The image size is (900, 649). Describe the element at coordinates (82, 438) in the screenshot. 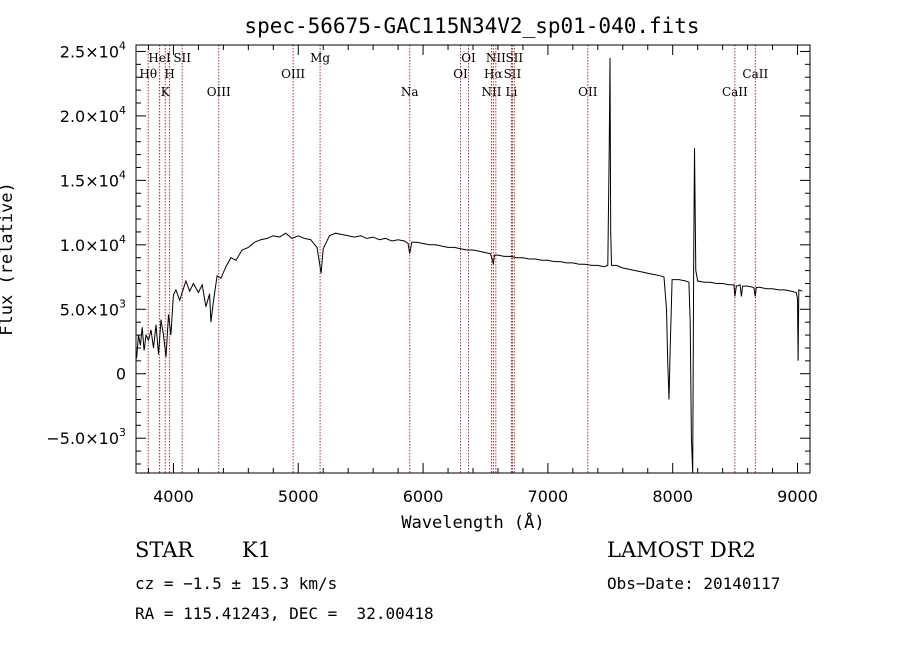

I see `y-tick-mantissa: −5.0×10` at that location.